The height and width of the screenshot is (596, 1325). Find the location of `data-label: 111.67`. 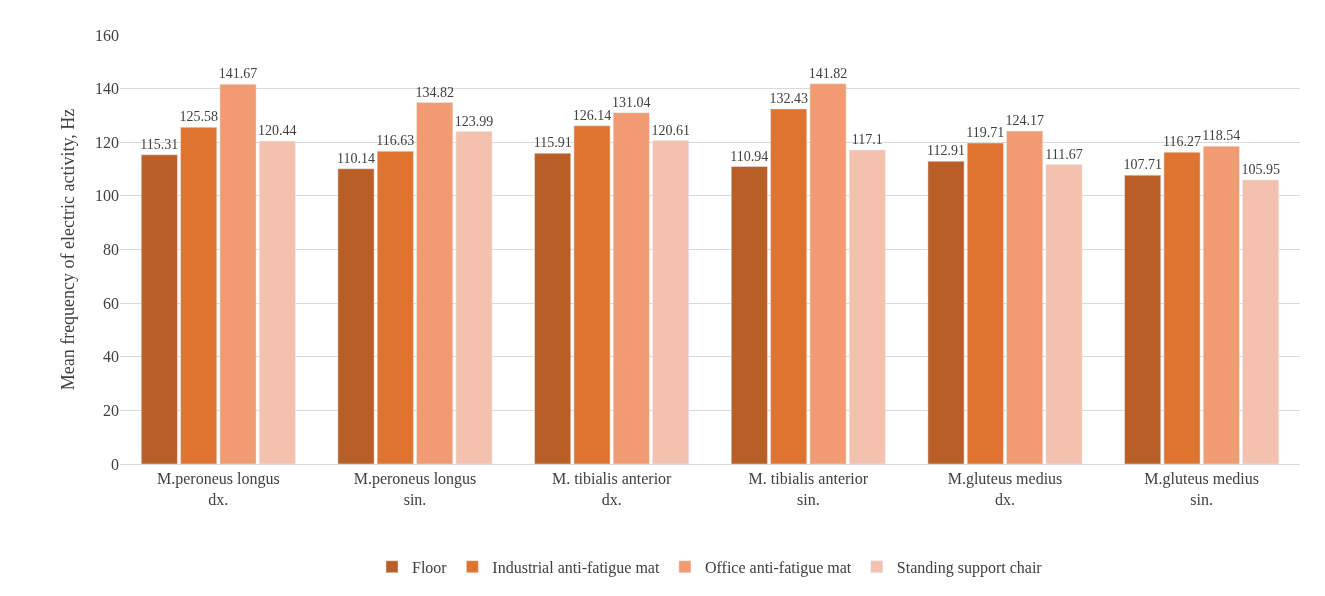

data-label: 111.67 is located at coordinates (1064, 154).